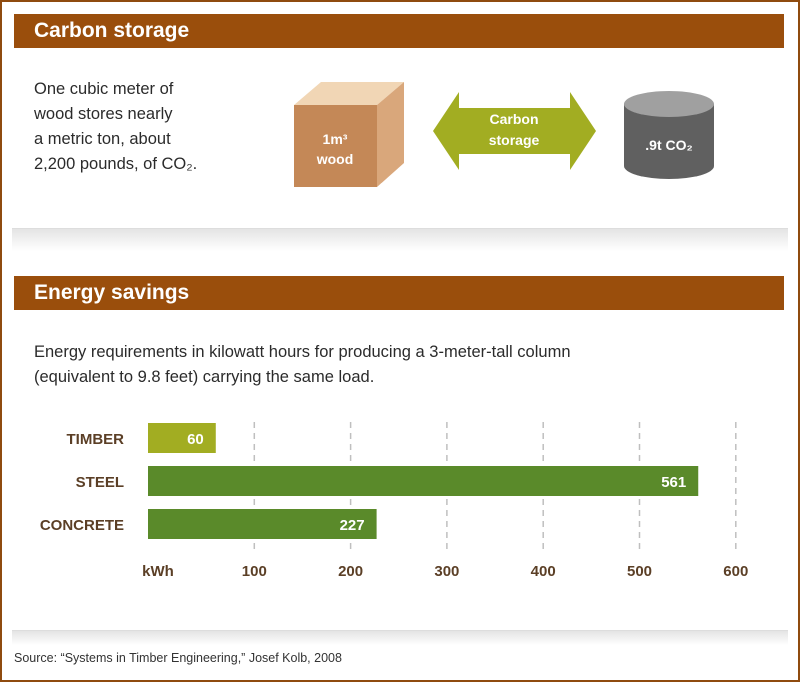 The height and width of the screenshot is (682, 800). I want to click on data-label: 60, so click(195, 439).